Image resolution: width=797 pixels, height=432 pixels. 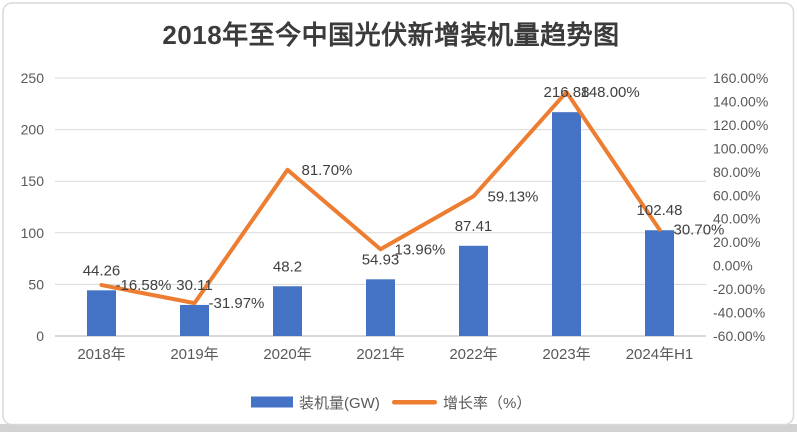 I want to click on y-axis-left-tick-label: 250, so click(x=33, y=78).